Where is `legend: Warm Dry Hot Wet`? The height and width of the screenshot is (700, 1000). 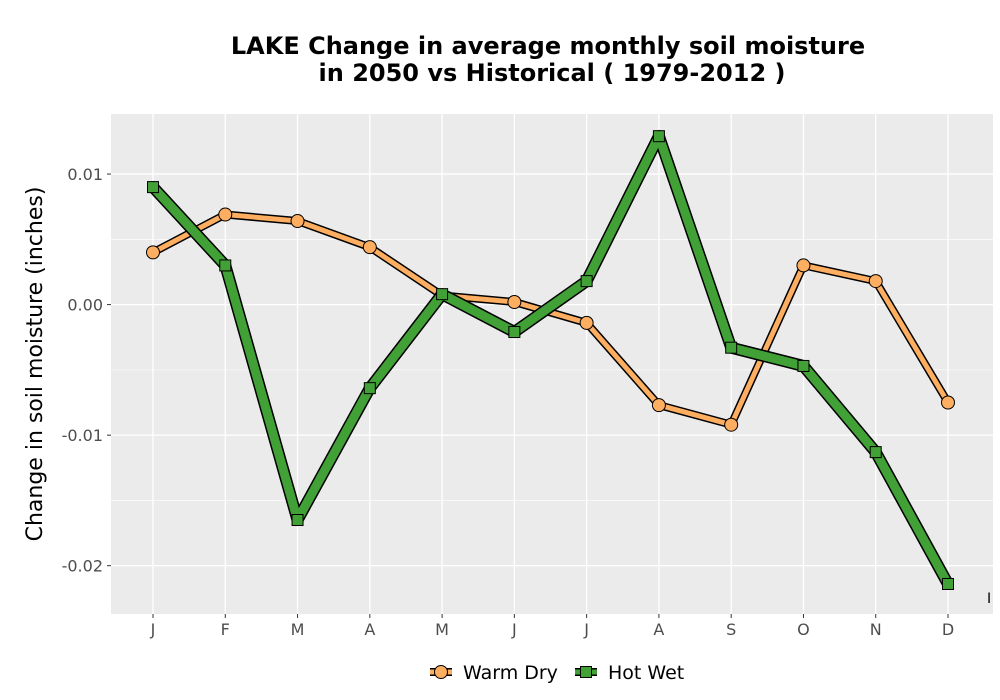
legend: Warm Dry Hot Wet is located at coordinates (557, 673).